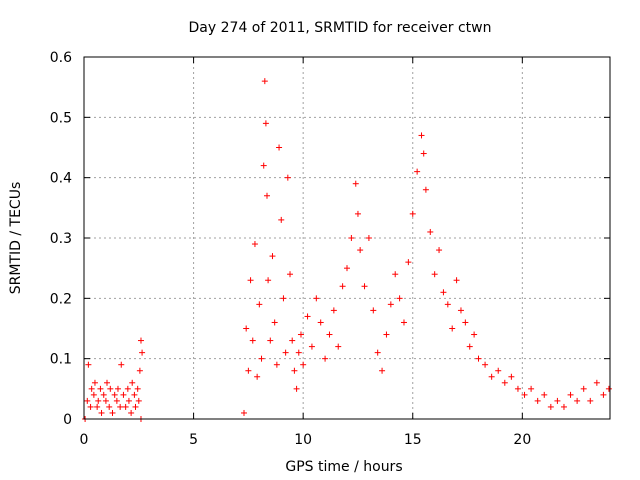 This screenshot has height=480, width=640. Describe the element at coordinates (522, 440) in the screenshot. I see `x-tick-label: 20` at that location.